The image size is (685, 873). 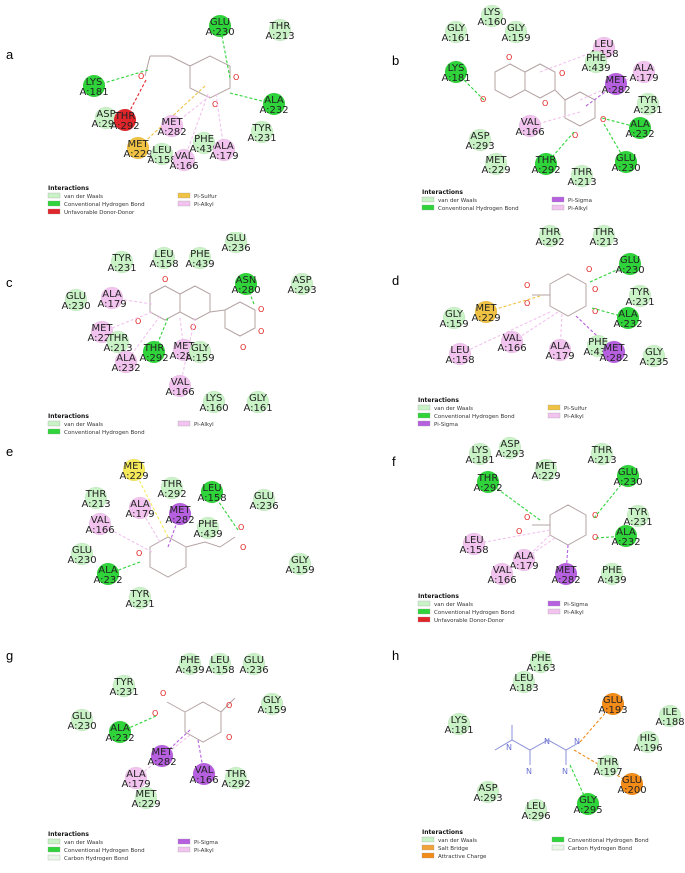 What do you see at coordinates (474, 417) in the screenshot?
I see `legend-label: Conventional Hydrogen Bond` at bounding box center [474, 417].